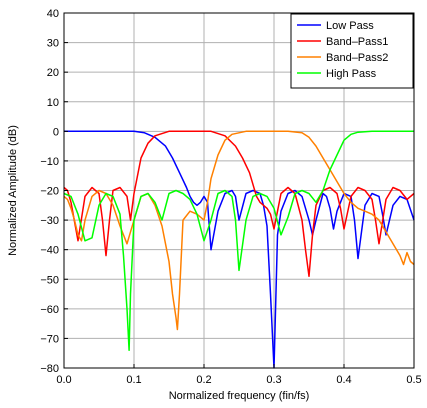 The height and width of the screenshot is (408, 427). Describe the element at coordinates (53, 103) in the screenshot. I see `y-tick-label: 10` at that location.